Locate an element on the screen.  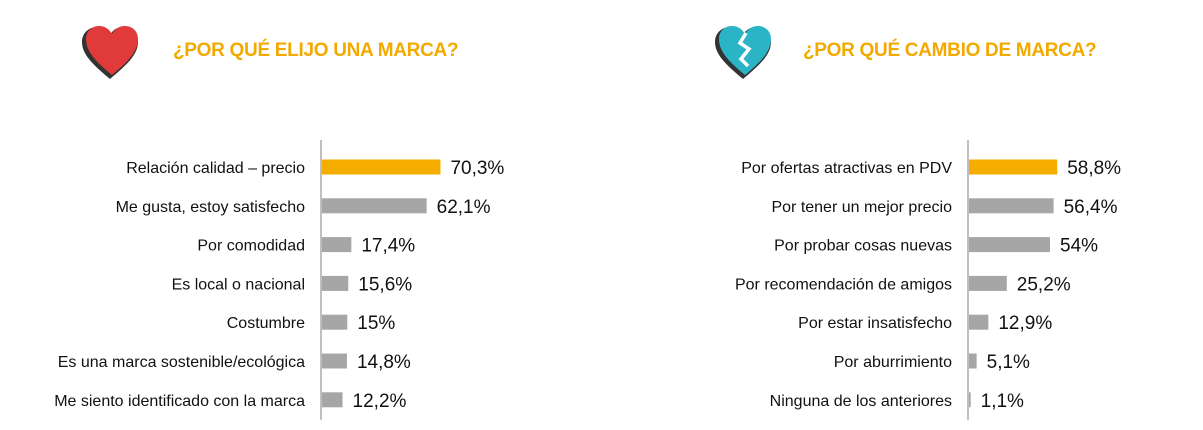
category-label: Por comodidad is located at coordinates (251, 246).